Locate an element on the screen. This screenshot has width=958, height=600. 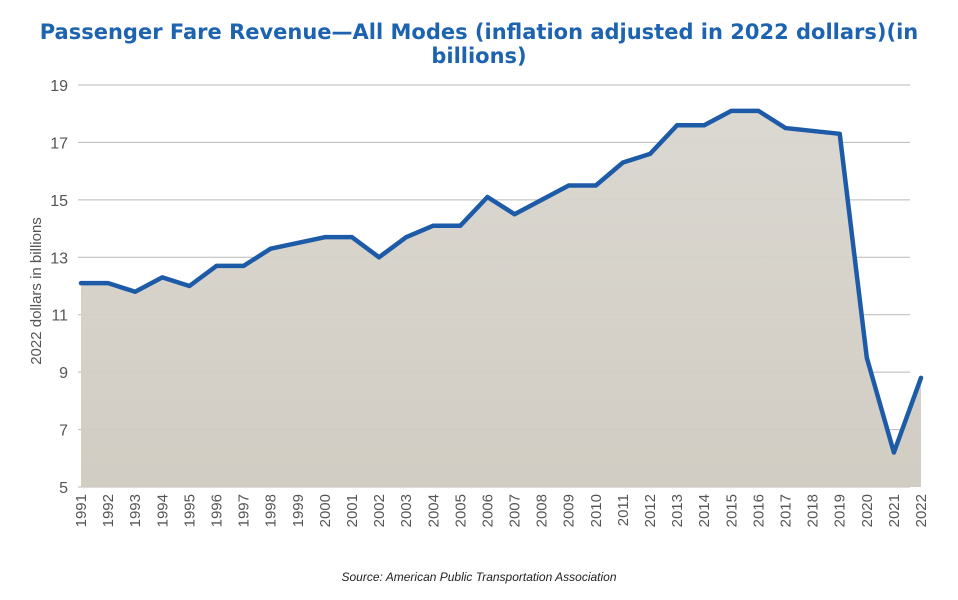
x-tick-label: 2004 is located at coordinates (433, 510).